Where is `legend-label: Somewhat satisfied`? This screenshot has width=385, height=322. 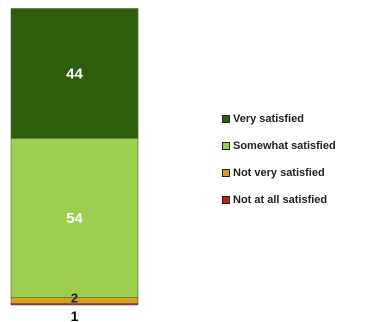 legend-label: Somewhat satisfied is located at coordinates (284, 146).